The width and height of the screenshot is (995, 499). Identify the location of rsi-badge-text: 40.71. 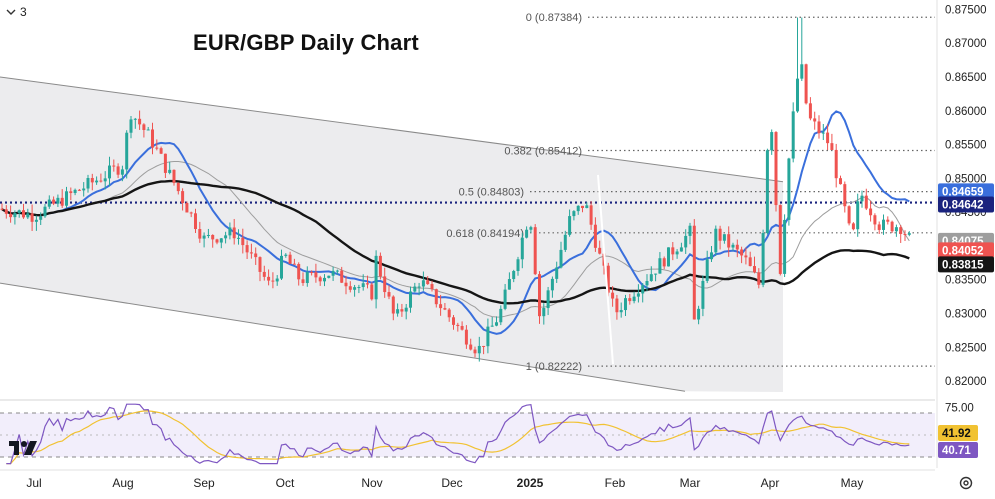
(956, 451).